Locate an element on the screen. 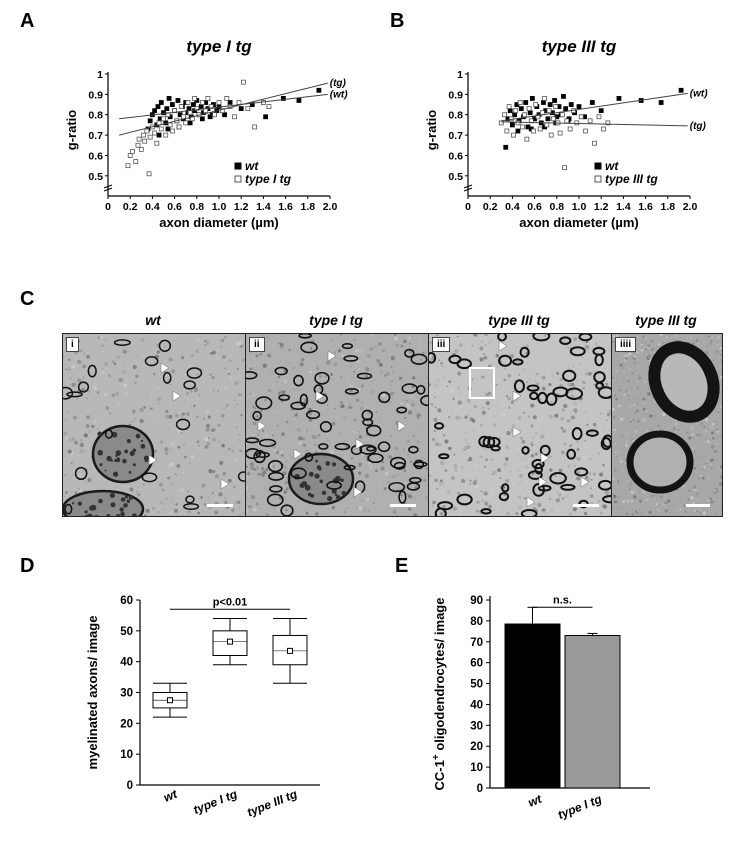 This screenshot has width=750, height=858. y-tick-label: 0.8 is located at coordinates (455, 116).